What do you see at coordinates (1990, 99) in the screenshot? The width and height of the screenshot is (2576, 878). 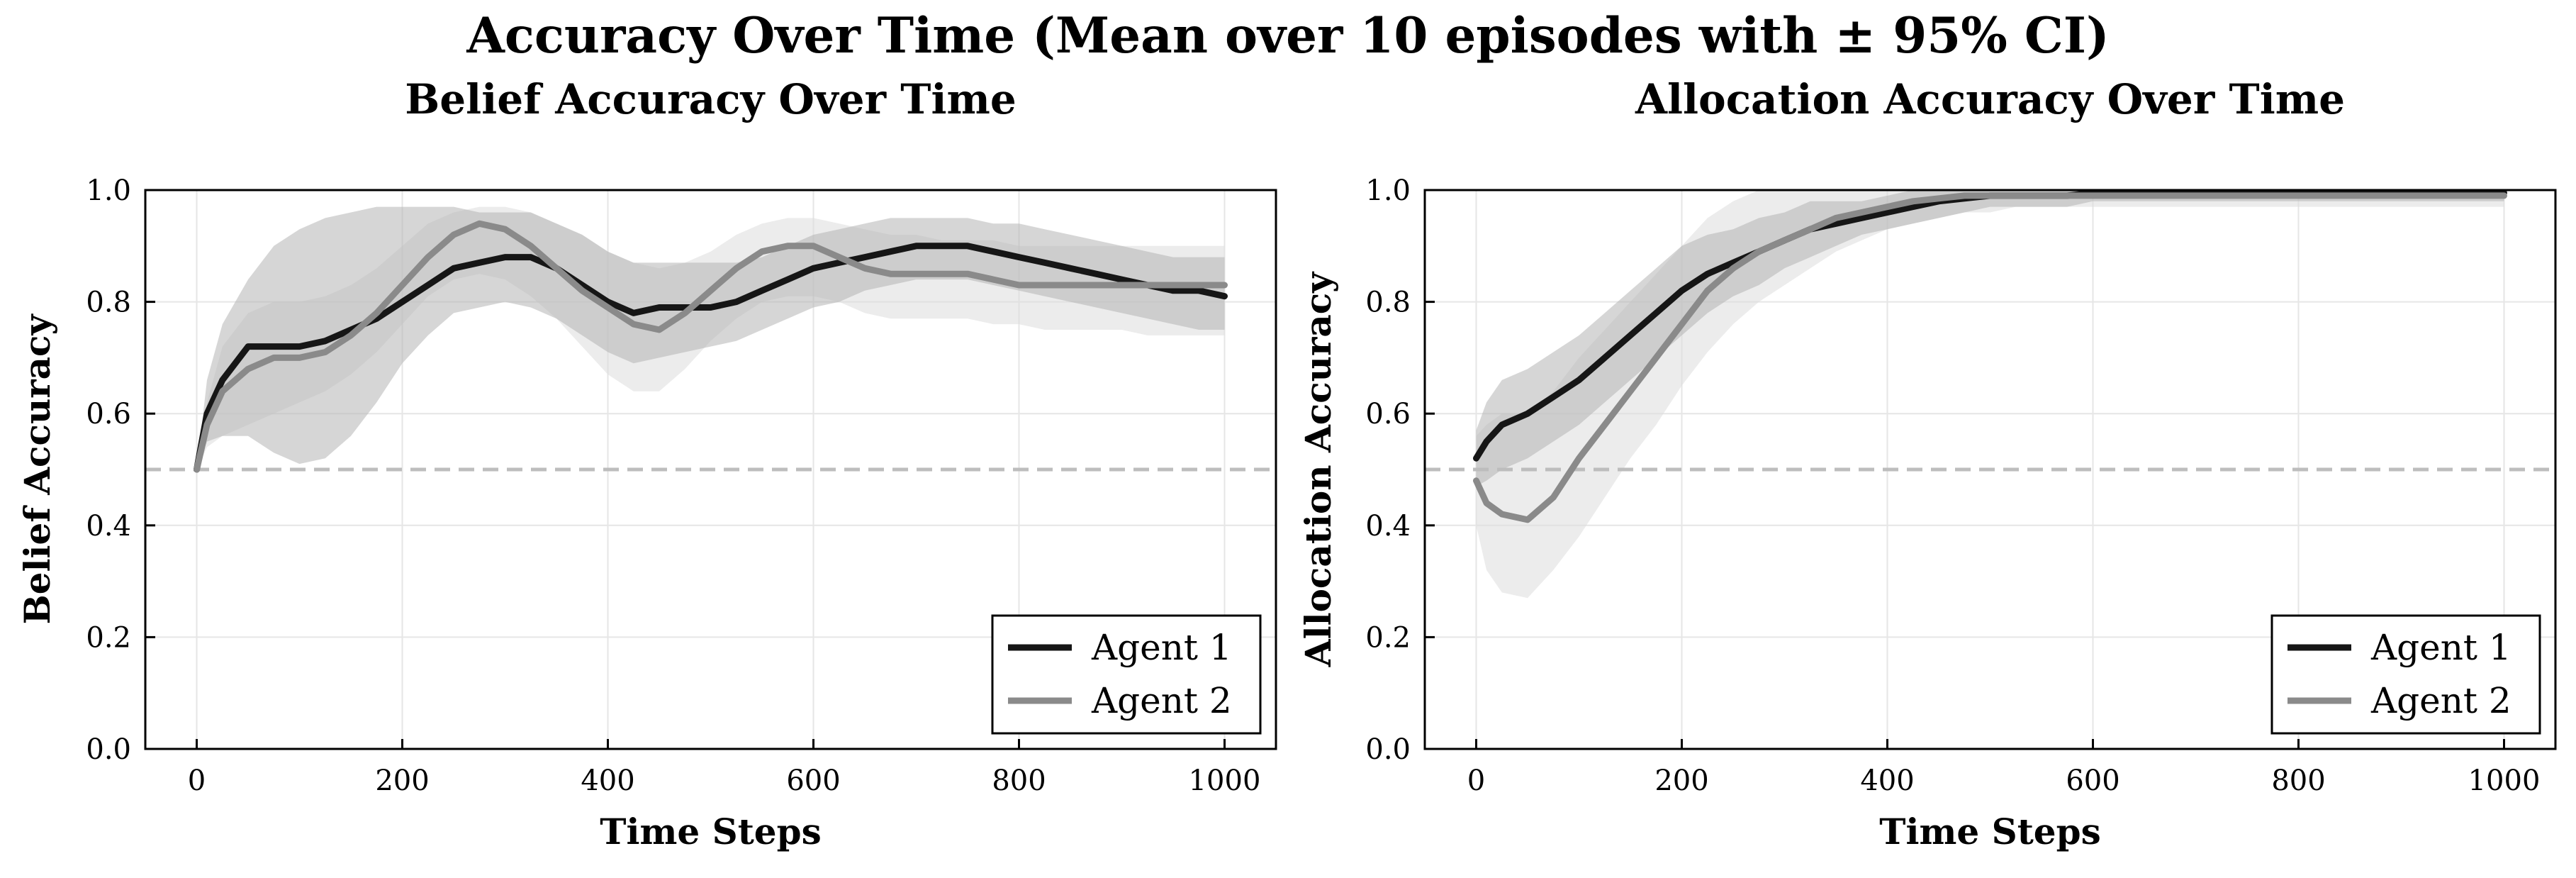 I see `chart-title: Allocation Accuracy Over Time` at bounding box center [1990, 99].